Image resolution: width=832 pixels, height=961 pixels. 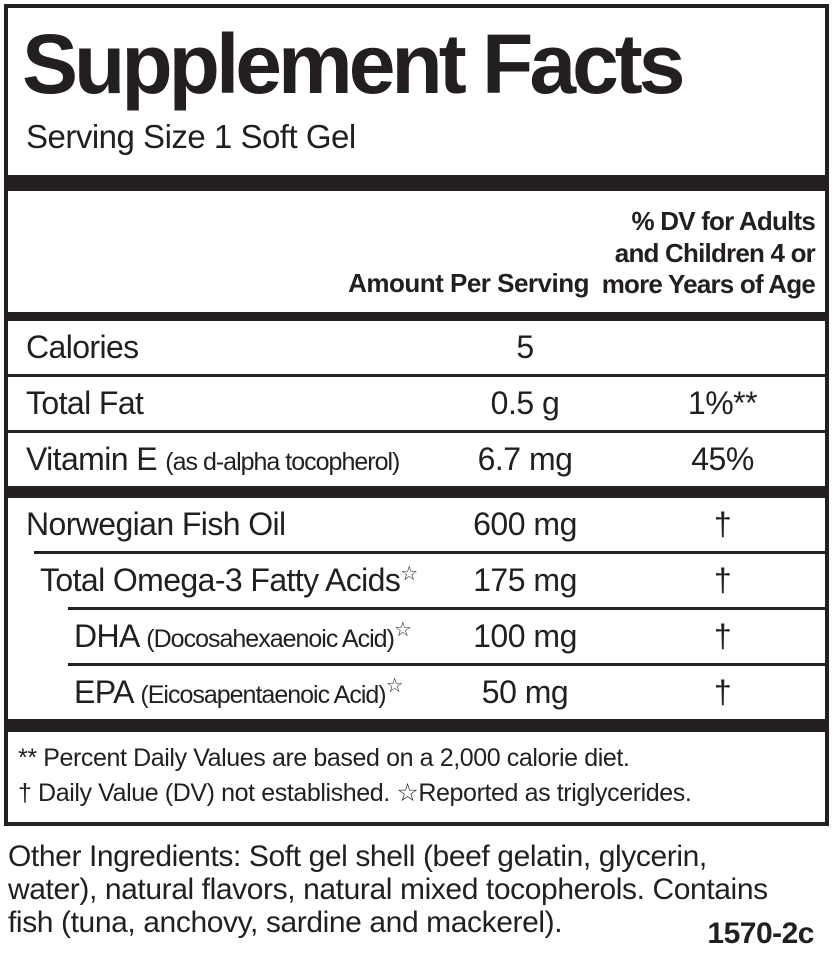 I want to click on nutrient-note: (Docosahexaenoic Acid), so click(x=270, y=639).